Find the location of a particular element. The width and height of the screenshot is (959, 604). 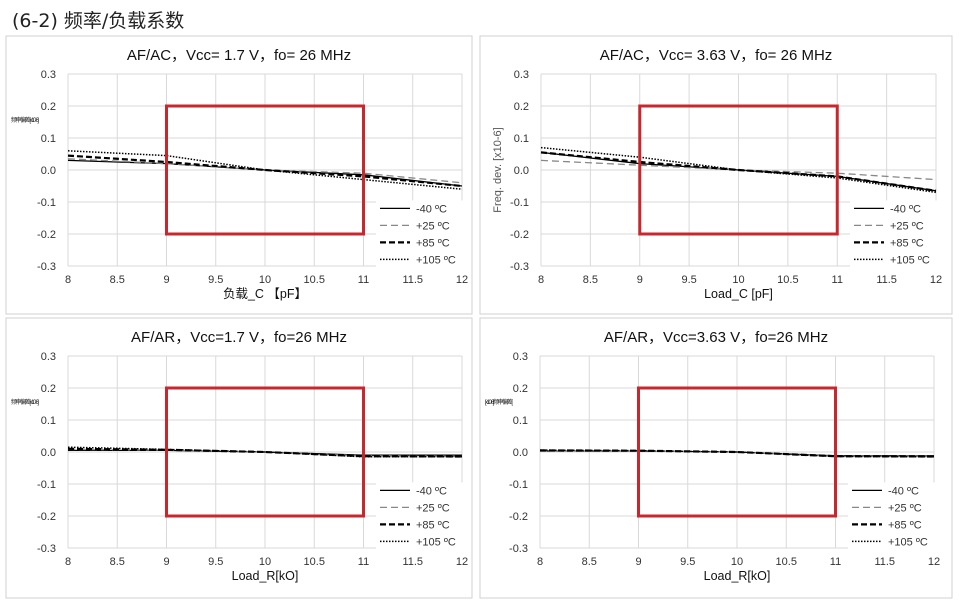

x-axis-label: Load_C [pF] is located at coordinates (738, 294).